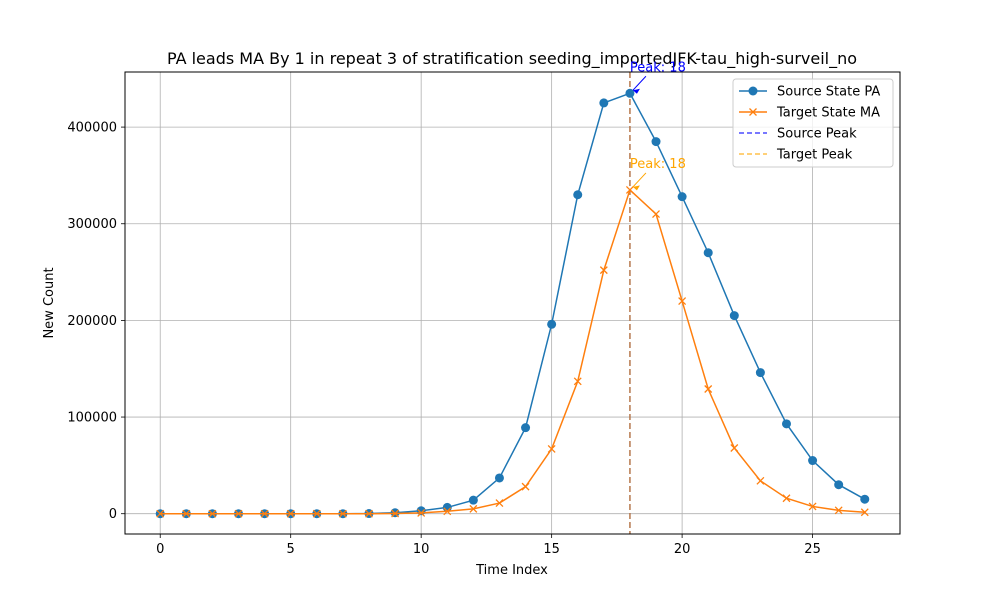 The height and width of the screenshot is (600, 1000). What do you see at coordinates (92, 128) in the screenshot?
I see `y-tick-label: 400000` at bounding box center [92, 128].